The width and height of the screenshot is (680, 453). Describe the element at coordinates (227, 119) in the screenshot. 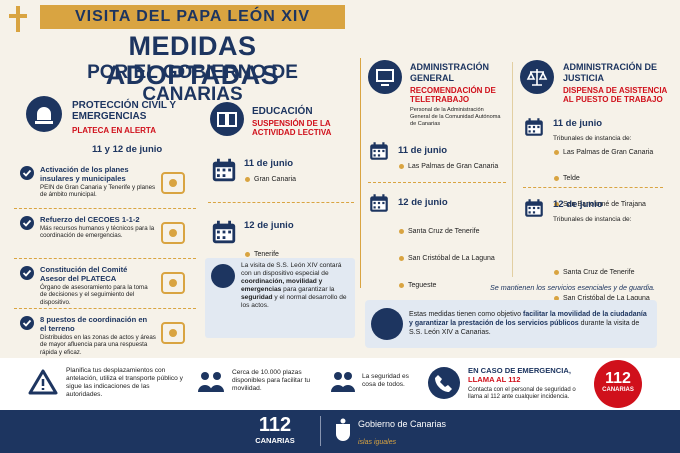

I see `book-icon` at that location.